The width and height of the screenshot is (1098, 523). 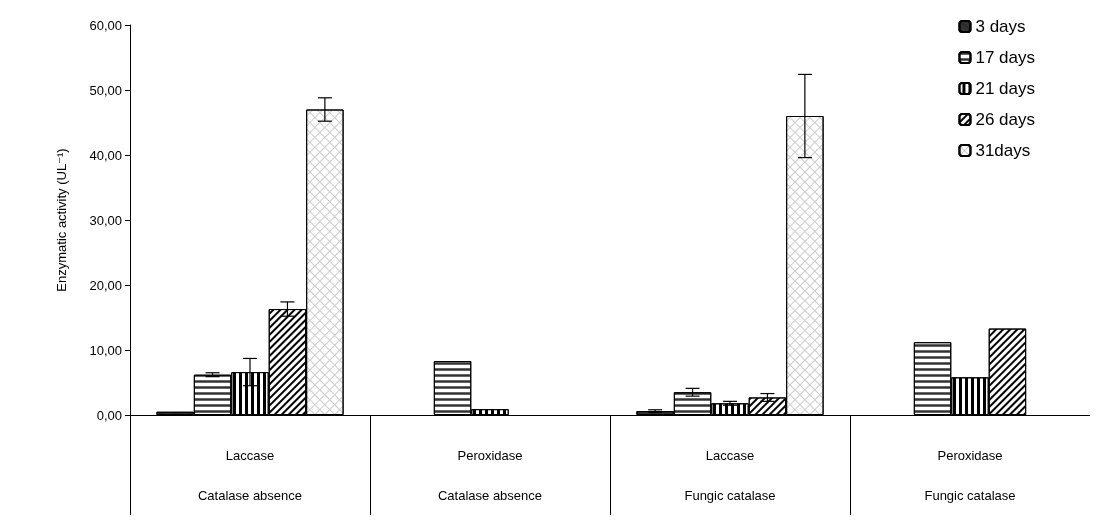 What do you see at coordinates (1000, 26) in the screenshot?
I see `legend-label: 3 days` at bounding box center [1000, 26].